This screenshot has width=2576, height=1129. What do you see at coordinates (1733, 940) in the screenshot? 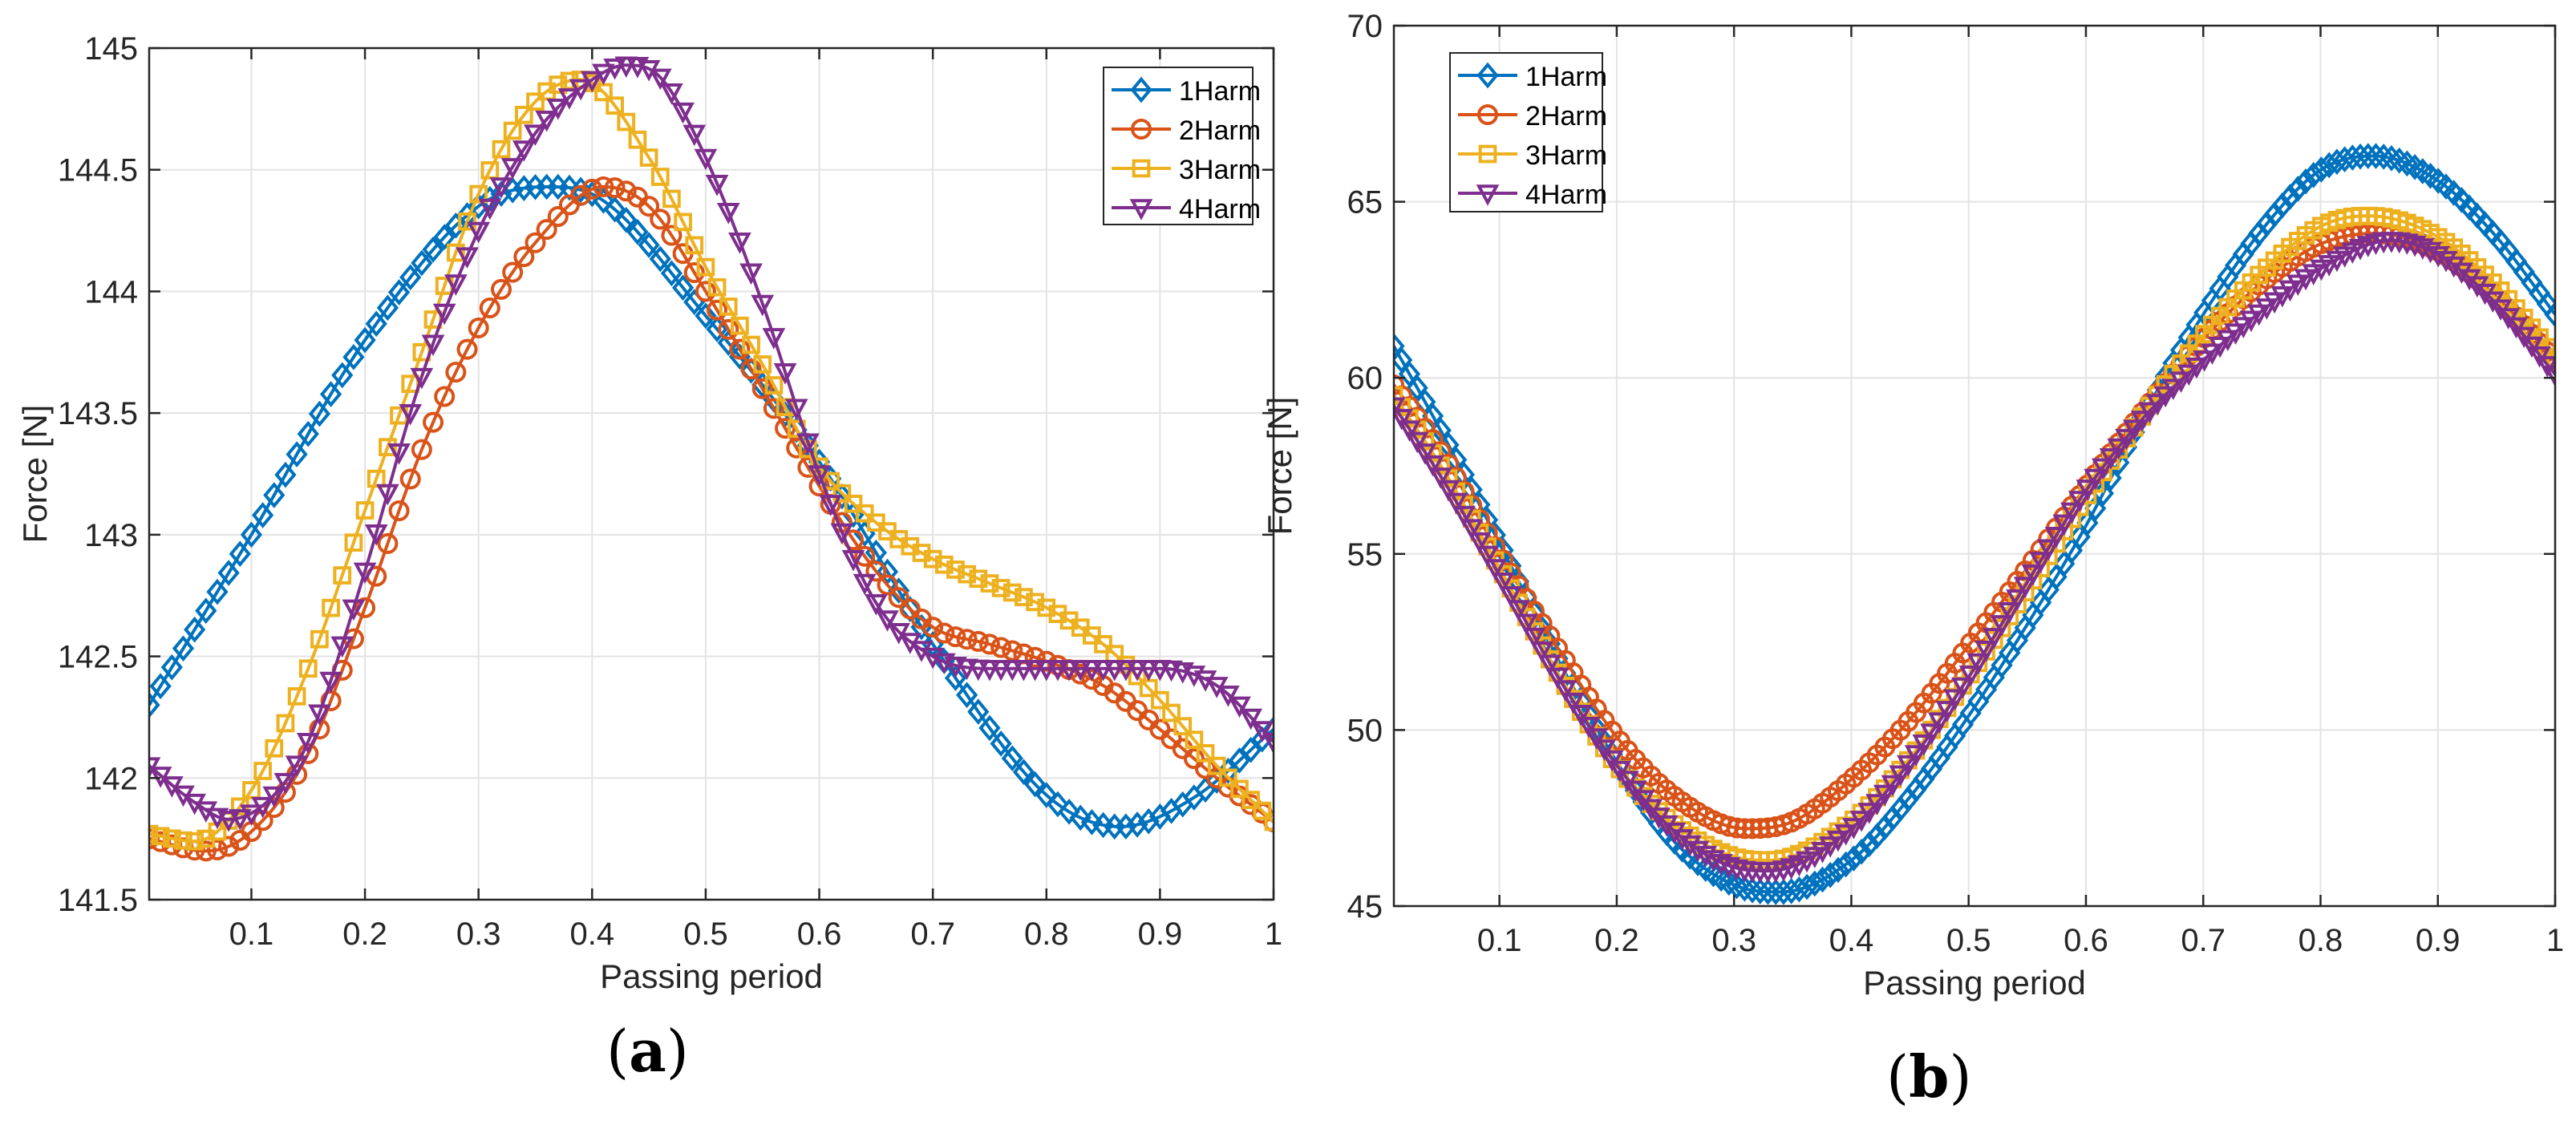
I see `x-tick-label: 0.3` at bounding box center [1733, 940].